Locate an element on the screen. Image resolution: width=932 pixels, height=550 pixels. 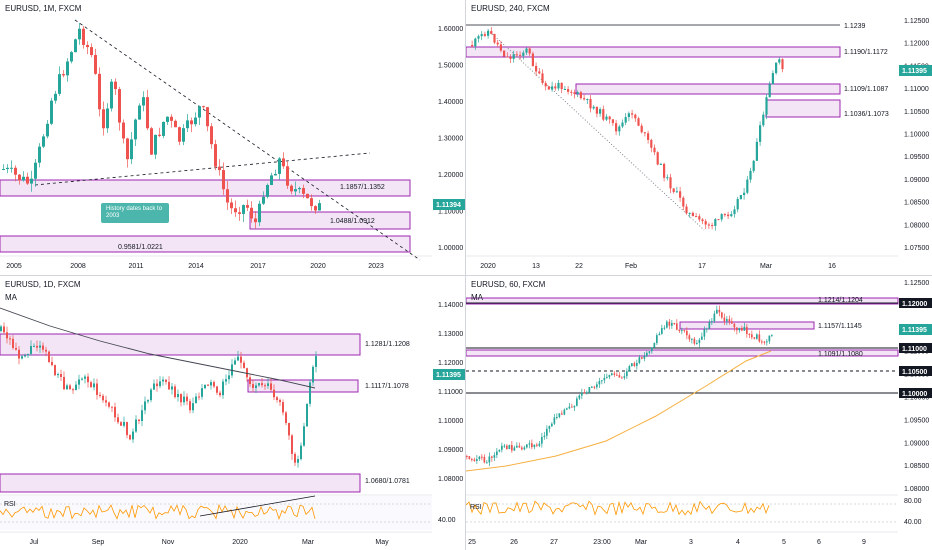
symbol-title: EURUSD, 1D, FXCM is located at coordinates (43, 284).